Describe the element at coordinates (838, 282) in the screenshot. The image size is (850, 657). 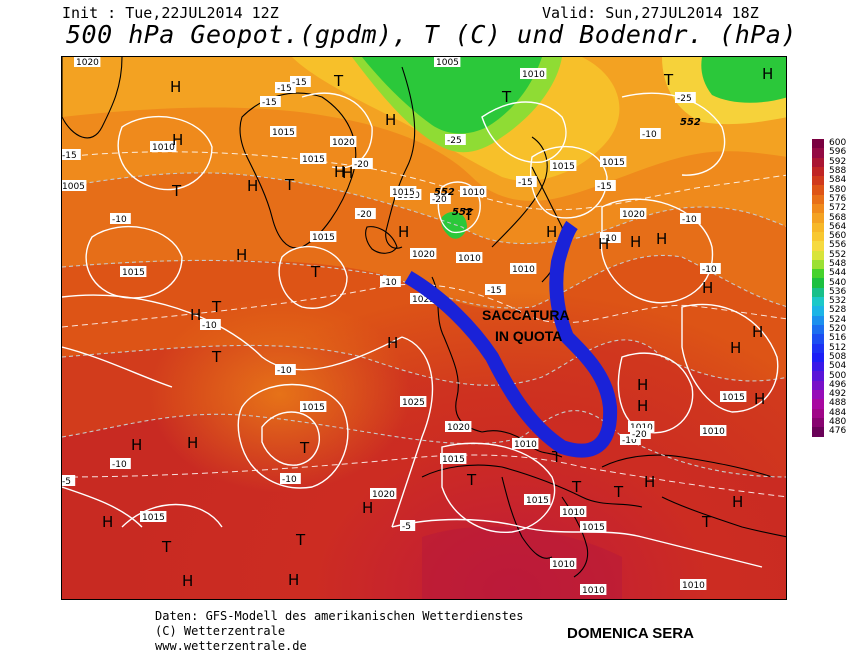
I see `legend-label: 540` at that location.